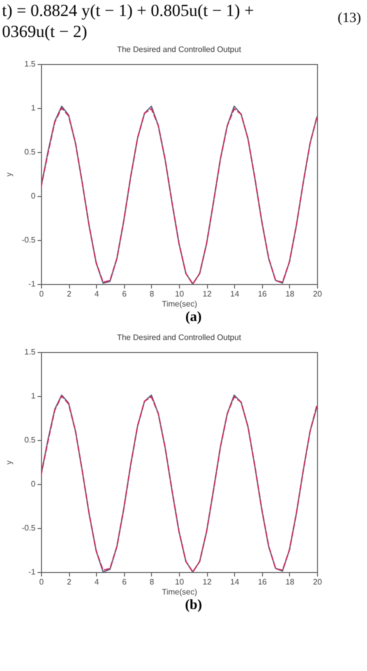  I want to click on text: (b), so click(194, 606).